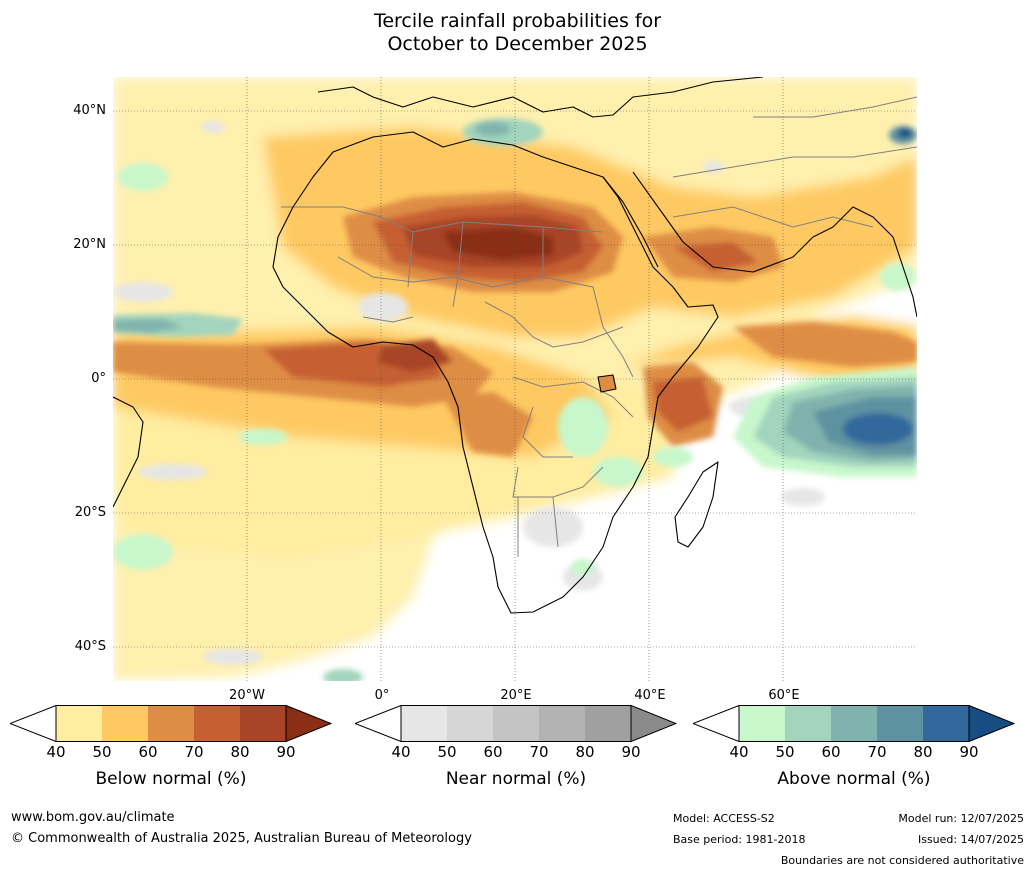 This screenshot has height=873, width=1035. Describe the element at coordinates (696, 504) in the screenshot. I see `madagascar-coastline` at that location.